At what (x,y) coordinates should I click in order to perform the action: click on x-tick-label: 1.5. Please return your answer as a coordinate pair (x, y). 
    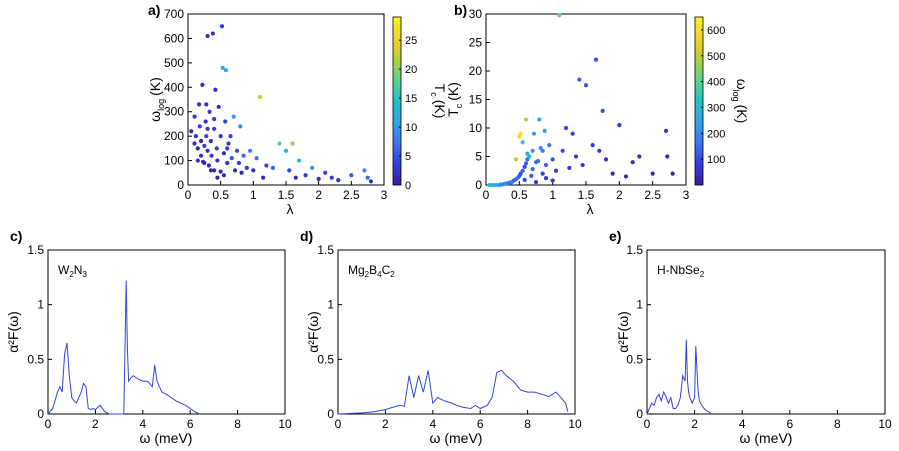
    Looking at the image, I should click on (586, 195).